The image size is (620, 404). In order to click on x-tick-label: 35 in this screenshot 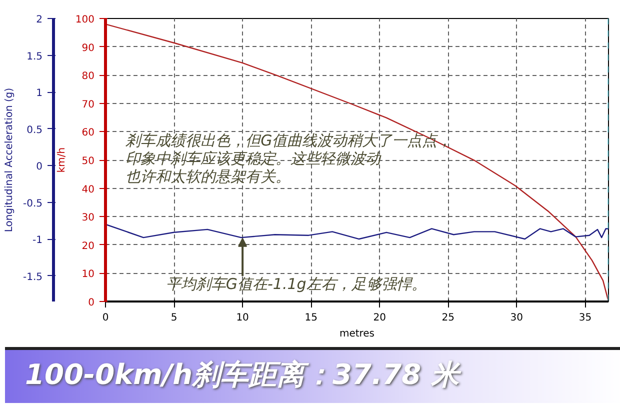, I will do `click(585, 318)`.